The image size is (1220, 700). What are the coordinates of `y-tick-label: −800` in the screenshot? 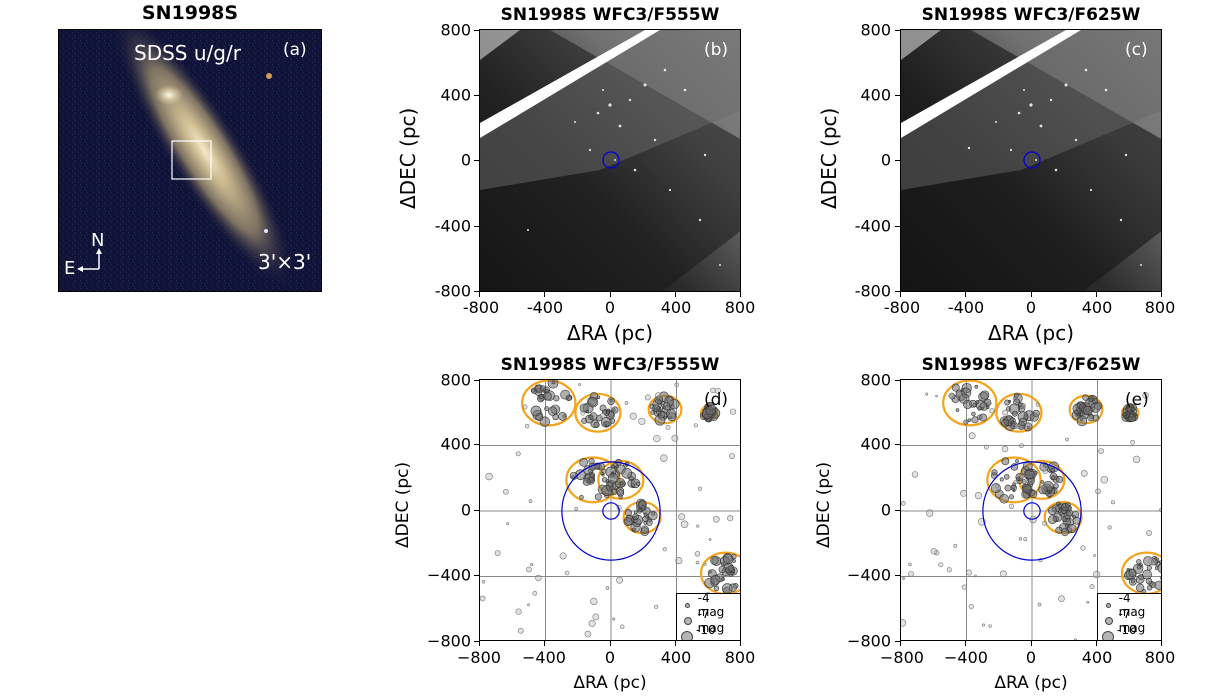 It's located at (449, 641).